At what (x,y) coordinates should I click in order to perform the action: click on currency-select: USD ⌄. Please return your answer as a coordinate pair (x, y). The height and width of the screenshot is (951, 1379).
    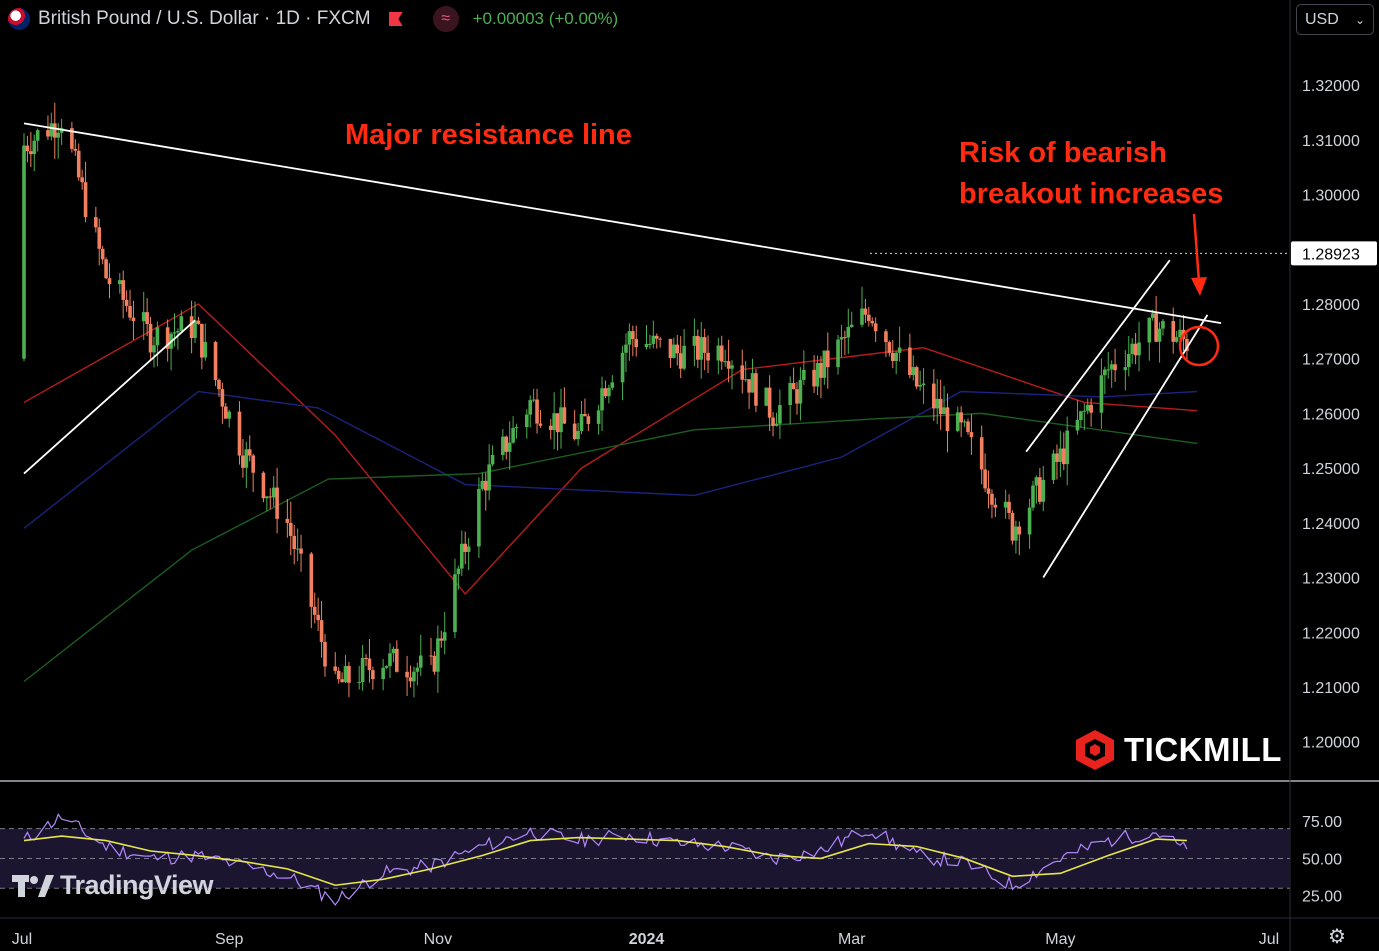
    Looking at the image, I should click on (1335, 19).